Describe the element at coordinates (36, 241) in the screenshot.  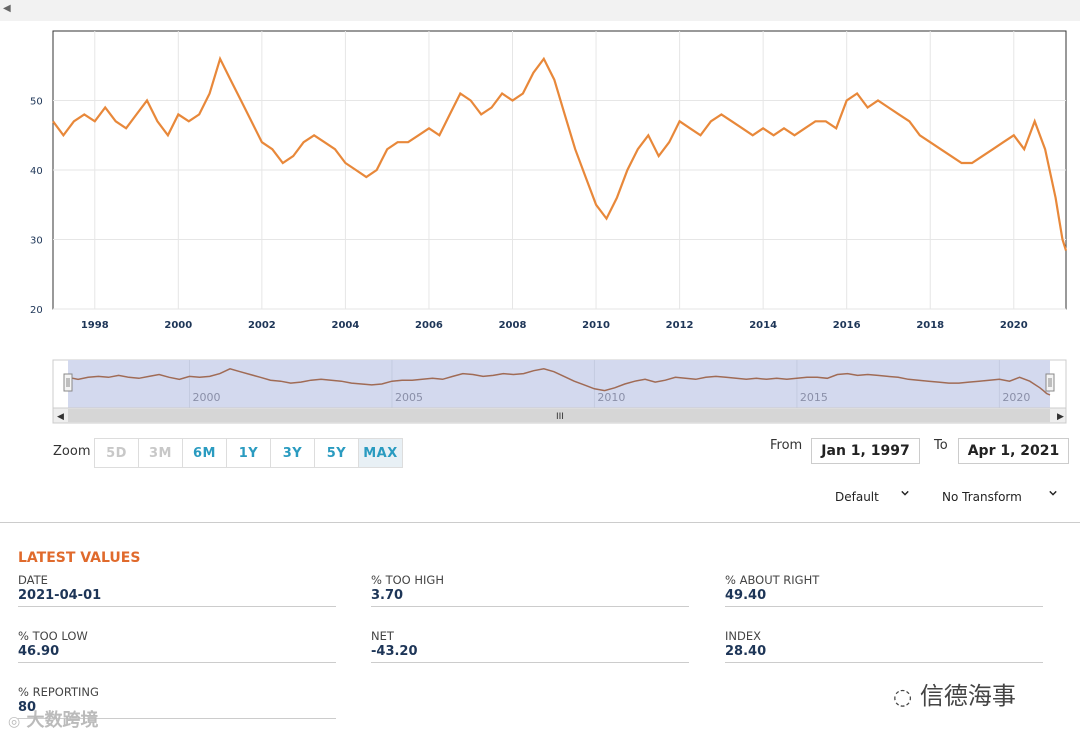
I see `y-tick-label: 30` at that location.